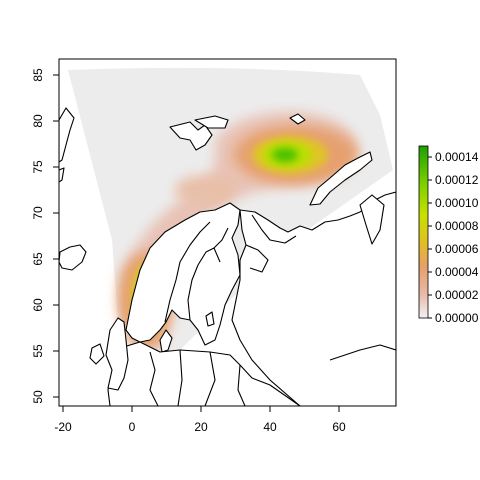  What do you see at coordinates (38, 75) in the screenshot?
I see `y-tick-label: 85` at bounding box center [38, 75].